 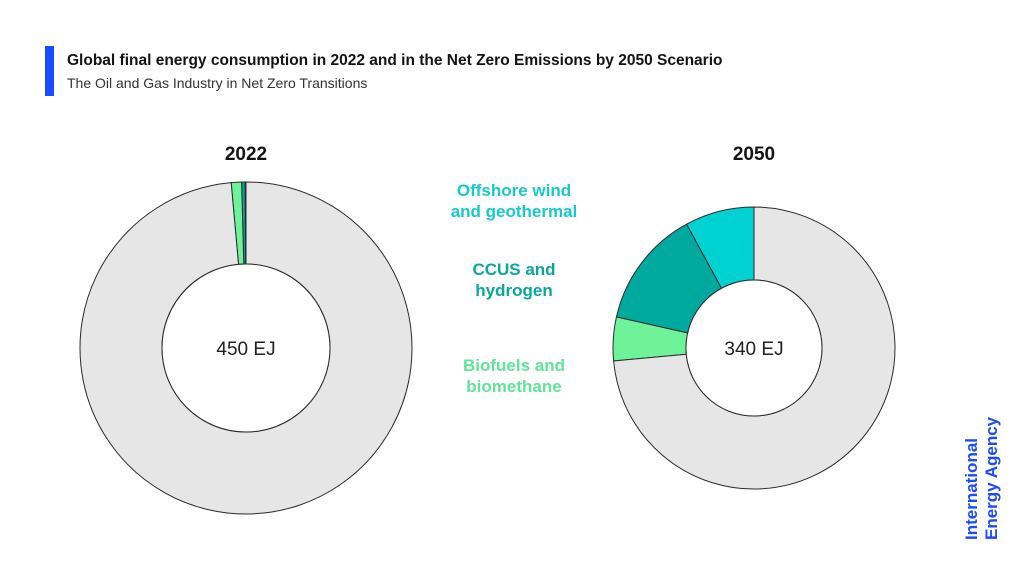 I want to click on donut-2022-hole, so click(x=246, y=348).